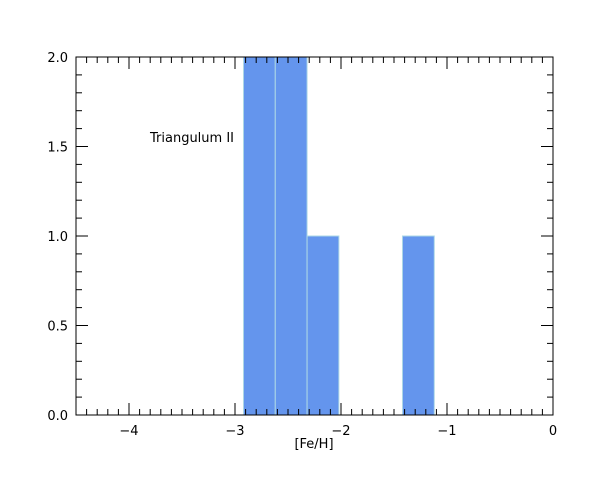  I want to click on y-tick-label-0: 0.0, so click(57, 416).